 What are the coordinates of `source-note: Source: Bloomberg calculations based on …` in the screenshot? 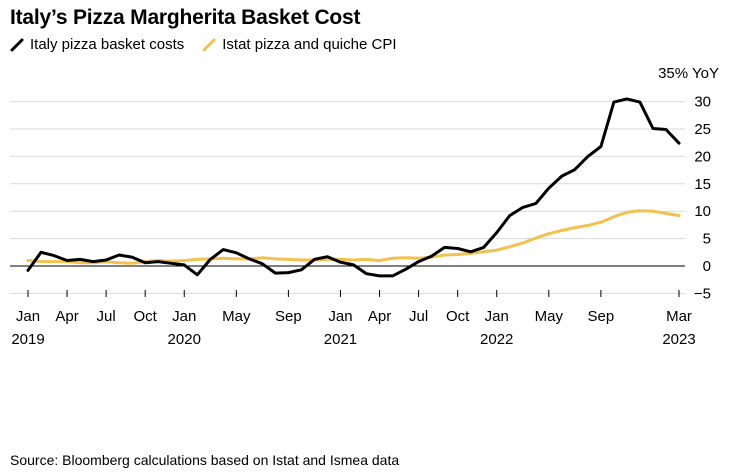 It's located at (205, 460).